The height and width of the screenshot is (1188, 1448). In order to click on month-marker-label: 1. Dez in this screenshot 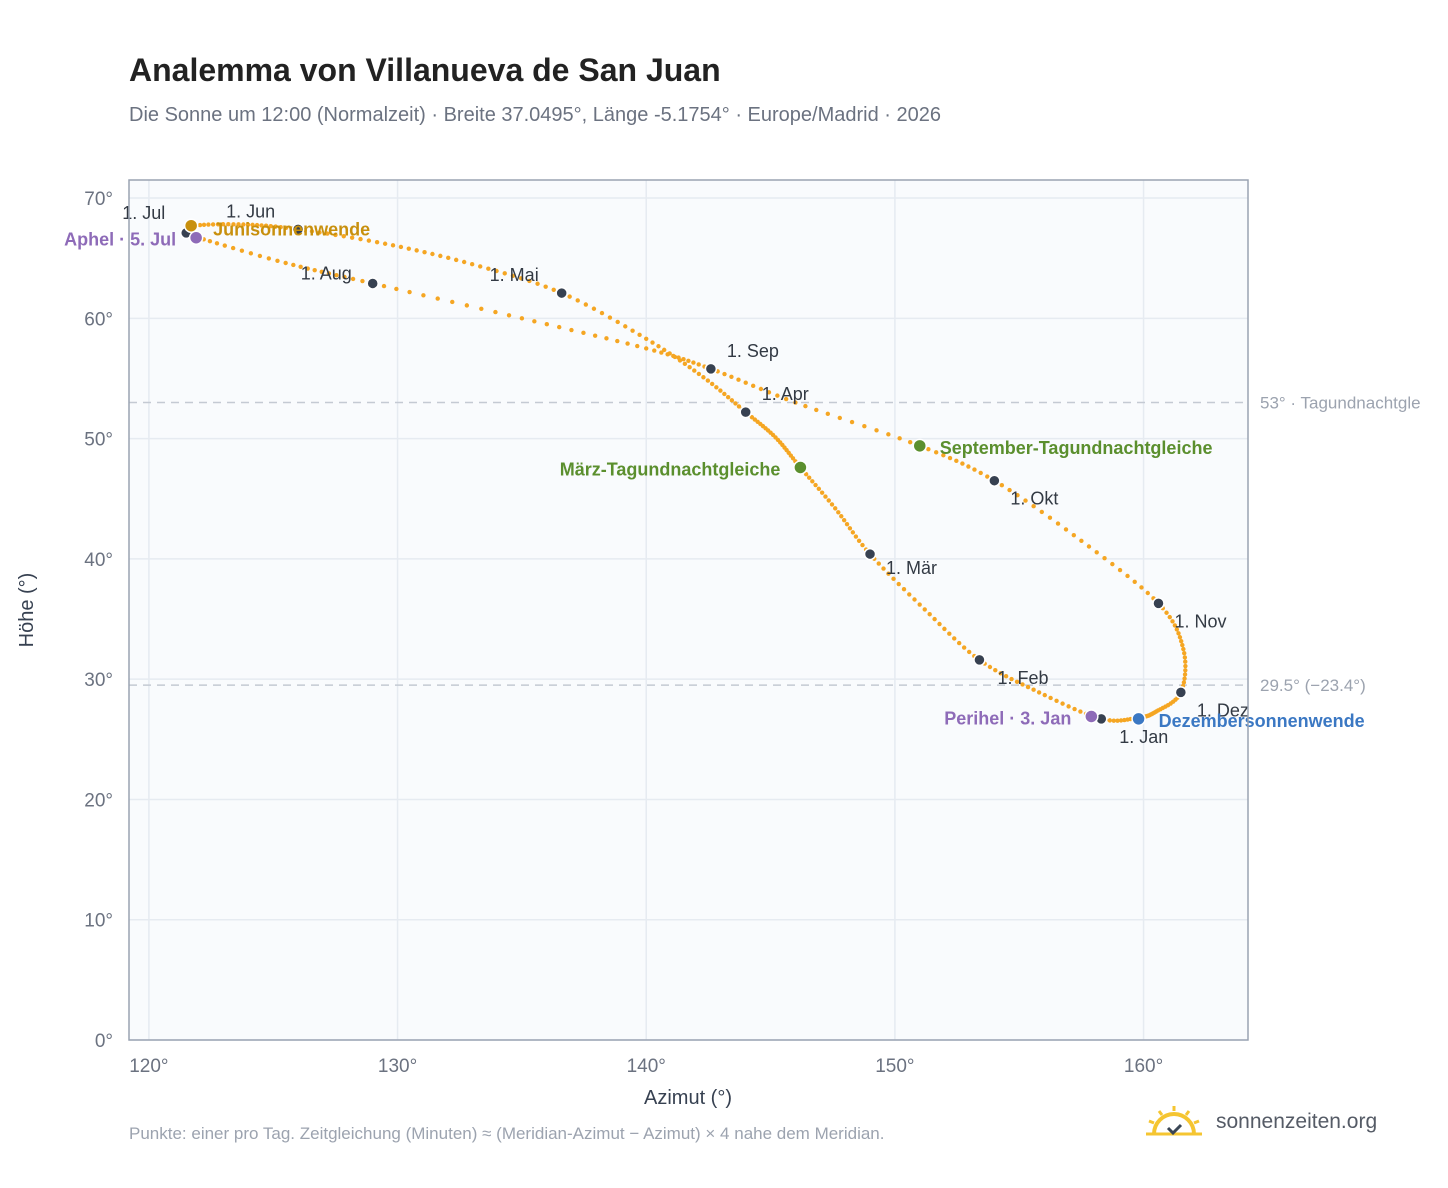, I will do `click(1223, 710)`.